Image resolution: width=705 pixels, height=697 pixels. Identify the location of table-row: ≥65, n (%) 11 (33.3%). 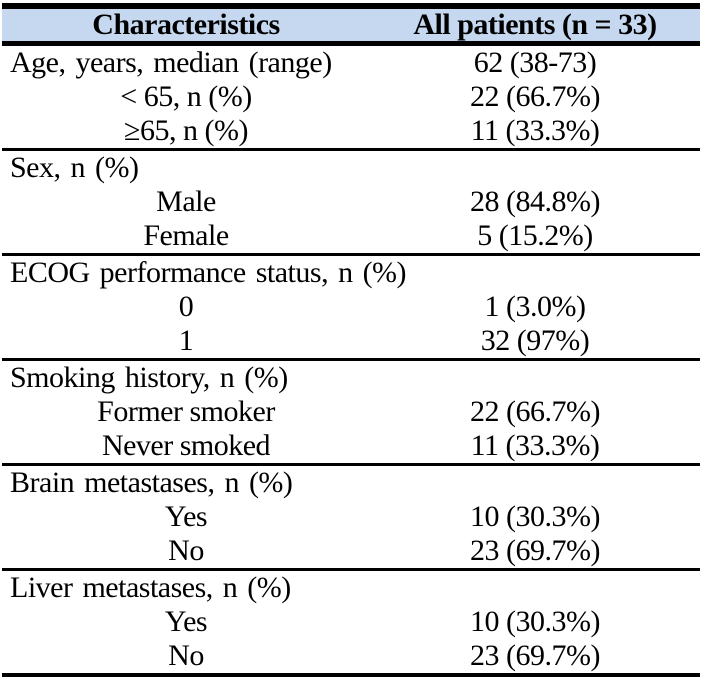
(351, 132).